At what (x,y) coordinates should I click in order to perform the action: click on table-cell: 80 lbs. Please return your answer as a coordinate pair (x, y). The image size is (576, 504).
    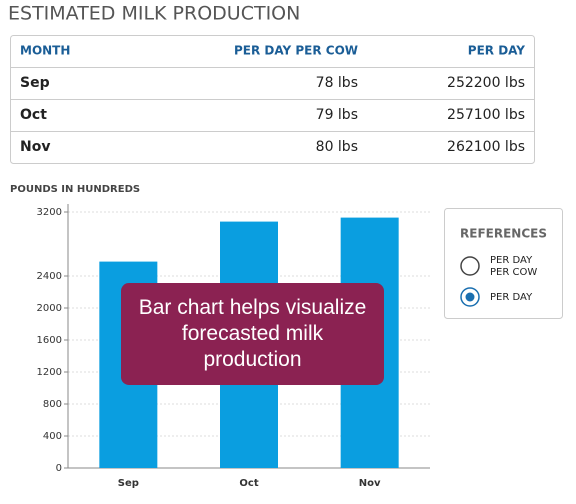
    Looking at the image, I should click on (337, 147).